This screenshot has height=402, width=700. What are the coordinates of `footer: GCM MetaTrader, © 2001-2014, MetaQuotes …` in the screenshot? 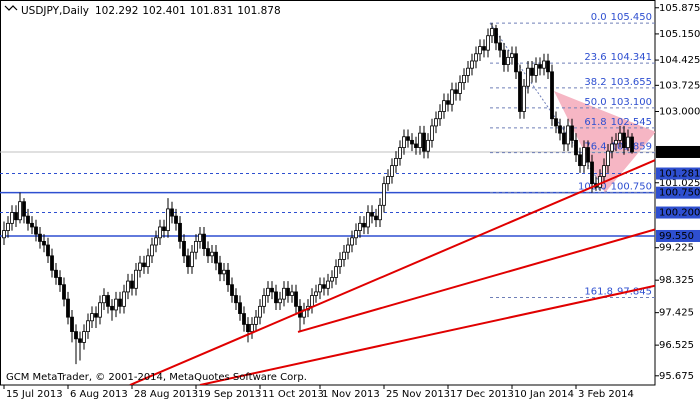 It's located at (156, 377).